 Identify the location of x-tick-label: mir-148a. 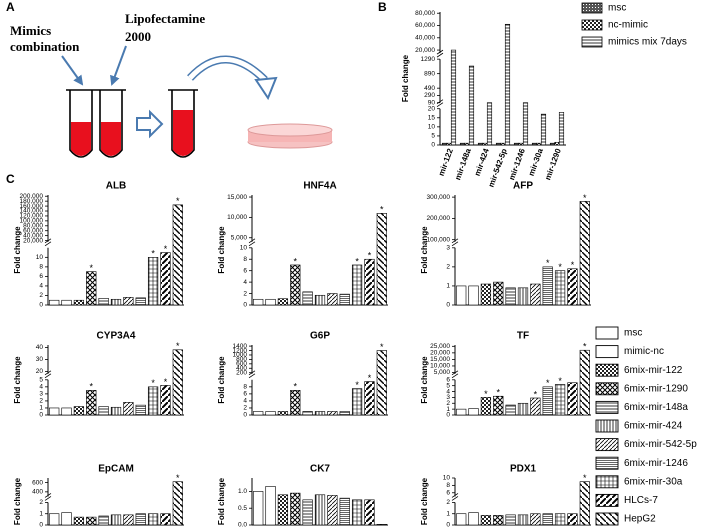
(463, 164).